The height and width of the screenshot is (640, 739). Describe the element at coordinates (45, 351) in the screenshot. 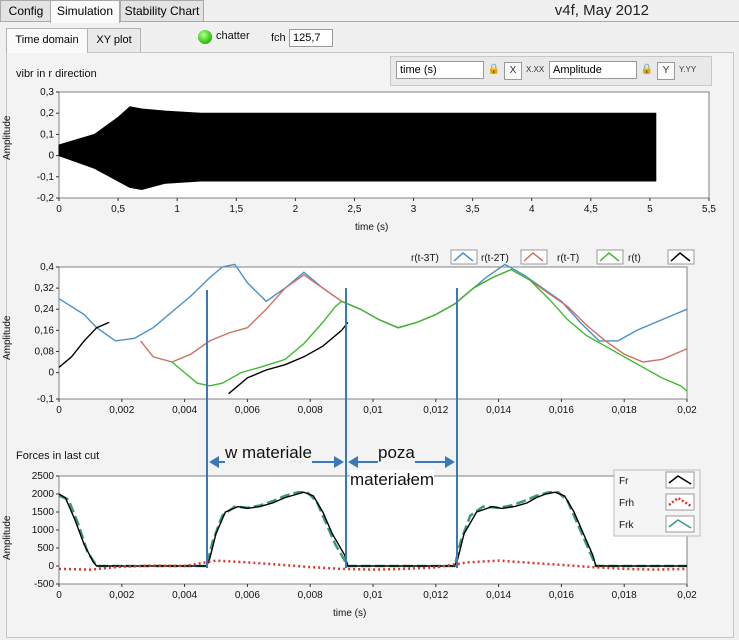

I see `y-tick-label: 0,08` at that location.